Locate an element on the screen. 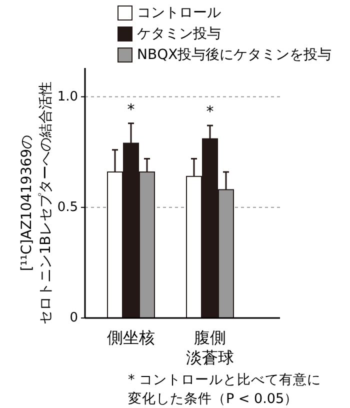 Image resolution: width=350 pixels, height=408 pixels. legend-label: コントロール is located at coordinates (179, 13).